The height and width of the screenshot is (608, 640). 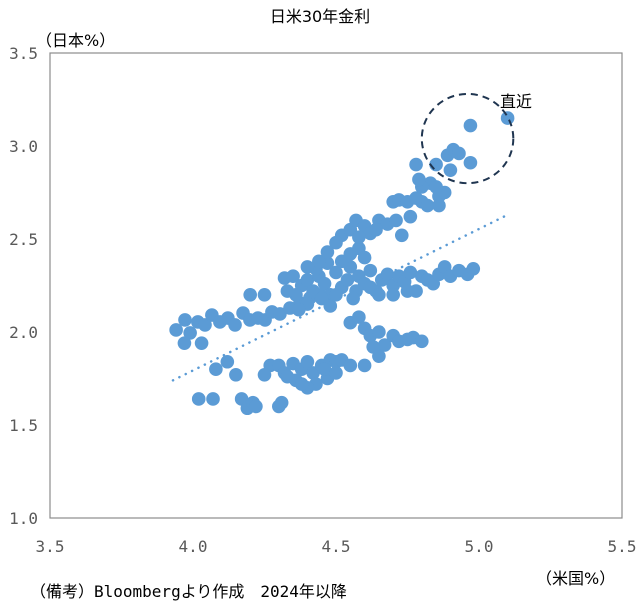 I want to click on y-tick-label: 2.0, so click(x=23, y=332).